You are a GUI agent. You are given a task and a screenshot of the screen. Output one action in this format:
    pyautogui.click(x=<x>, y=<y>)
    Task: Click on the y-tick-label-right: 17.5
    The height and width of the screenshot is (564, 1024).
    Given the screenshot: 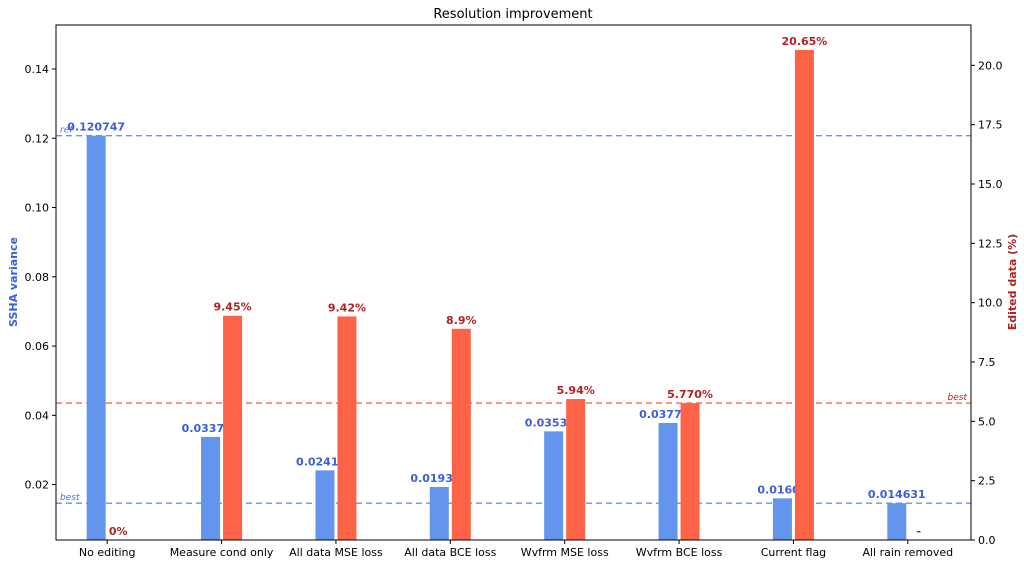 What is the action you would take?
    pyautogui.click(x=990, y=125)
    